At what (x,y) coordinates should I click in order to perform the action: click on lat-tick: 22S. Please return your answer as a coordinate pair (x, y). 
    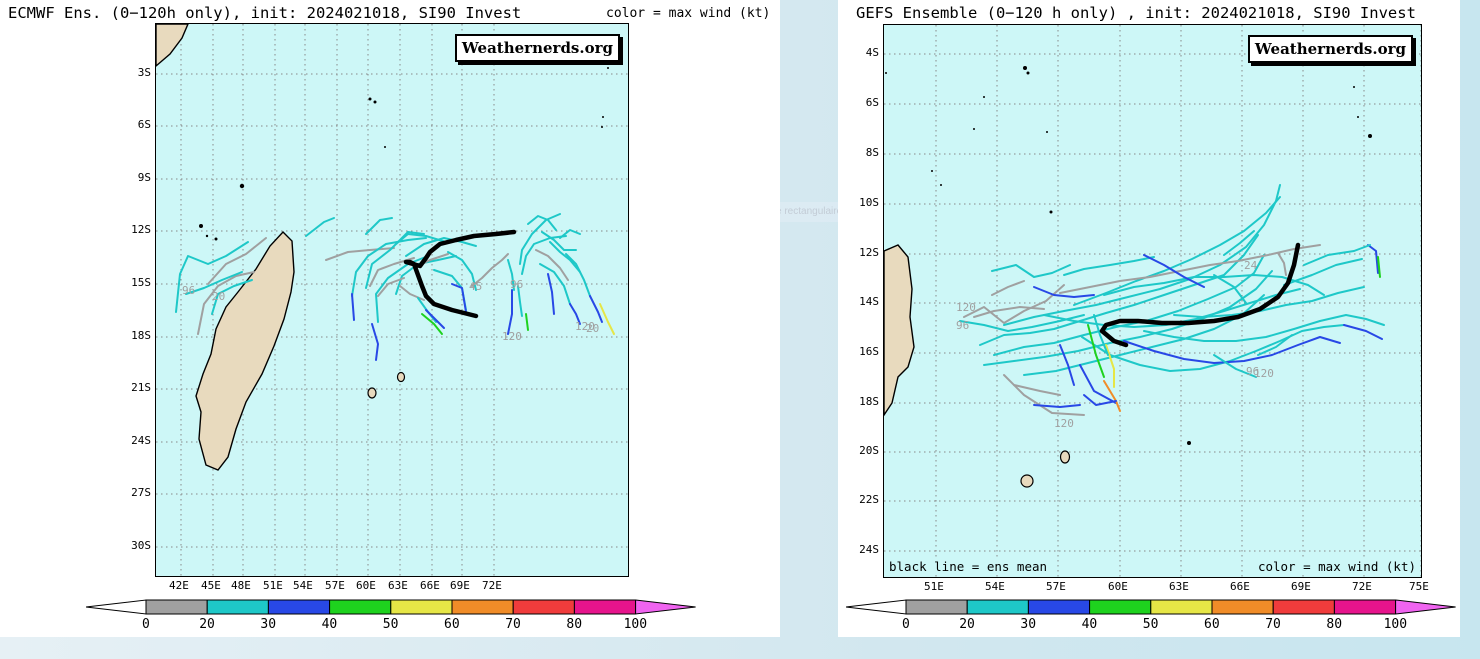
    Looking at the image, I should click on (869, 499).